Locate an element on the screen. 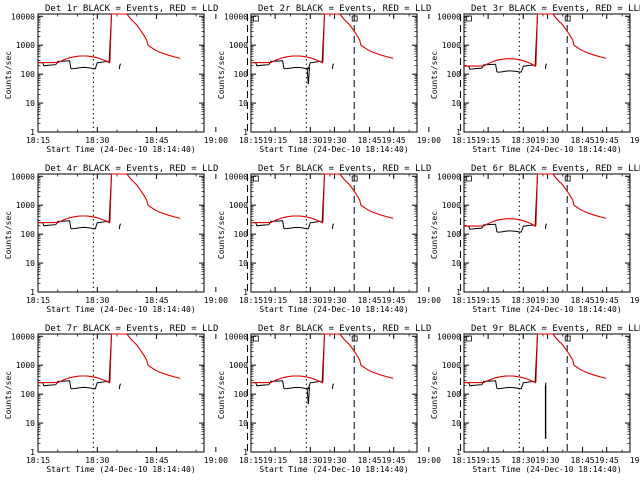 Image resolution: width=640 pixels, height=480 pixels. panel-title: Det 4r BLACK = Events, RED = LLD is located at coordinates (131, 169).